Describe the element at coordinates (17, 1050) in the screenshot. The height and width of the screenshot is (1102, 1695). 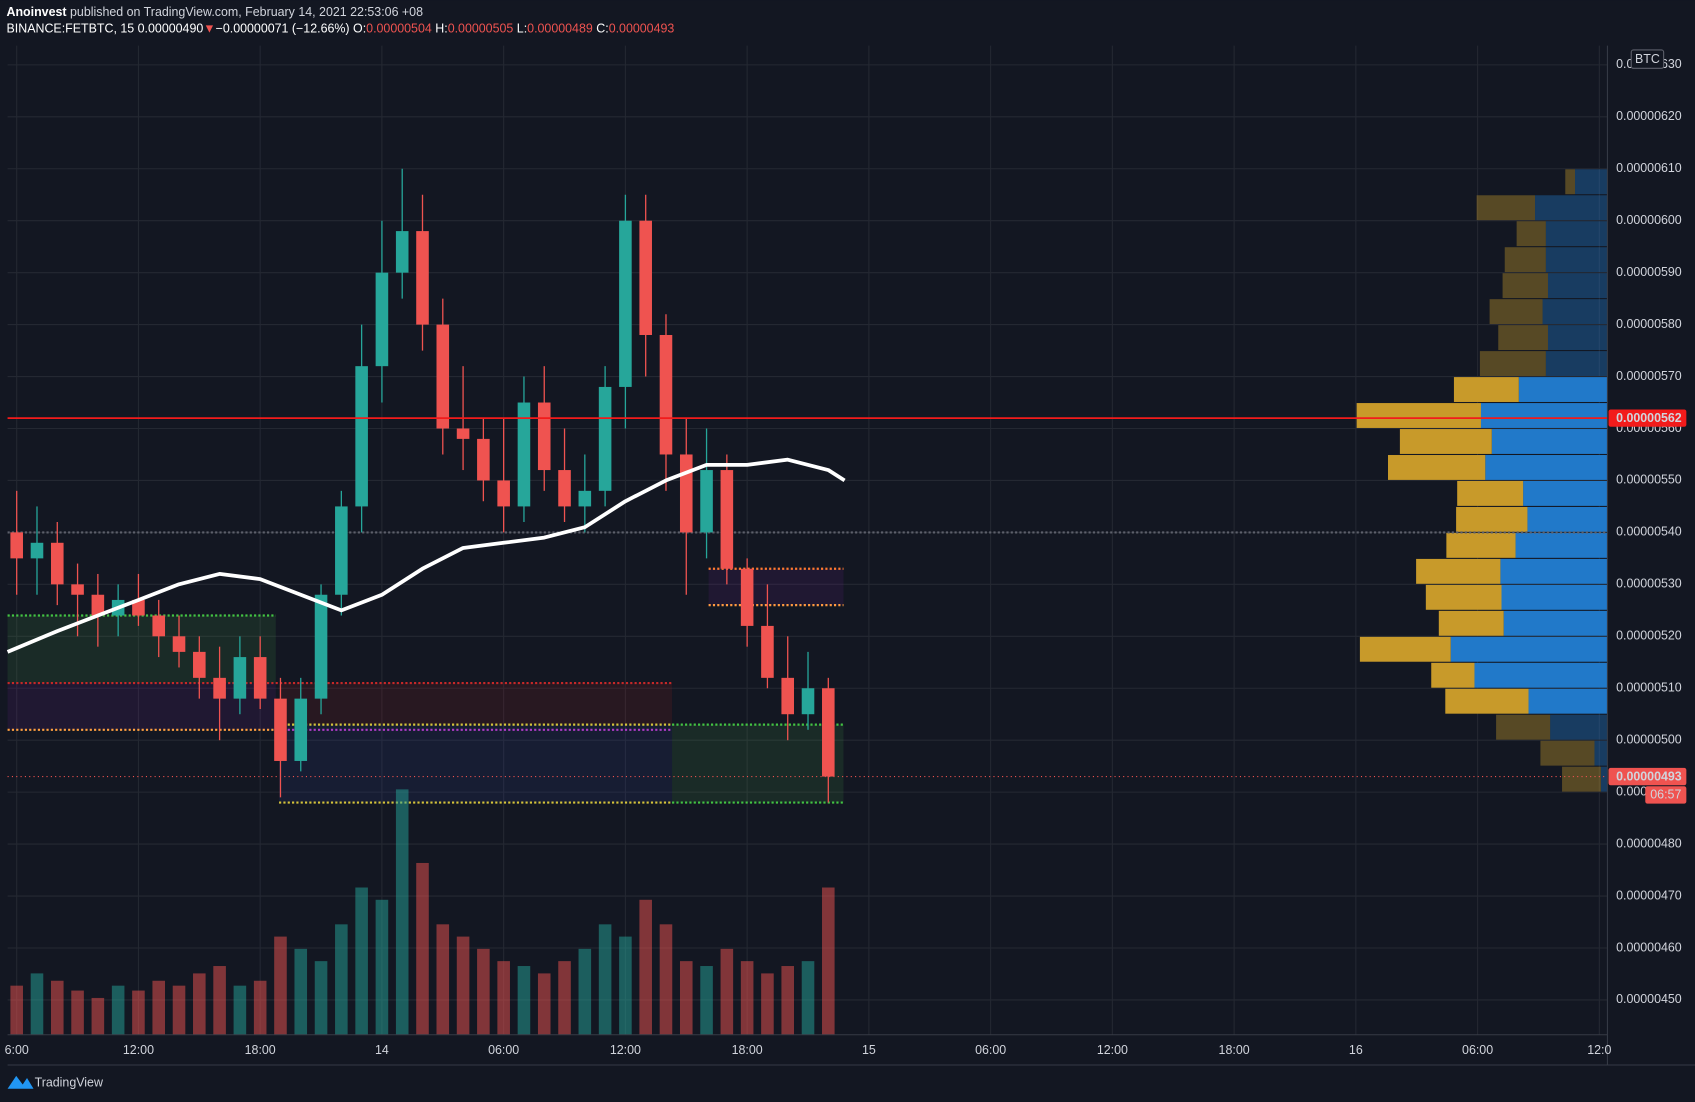
I see `x-tick-label: 6:00` at that location.